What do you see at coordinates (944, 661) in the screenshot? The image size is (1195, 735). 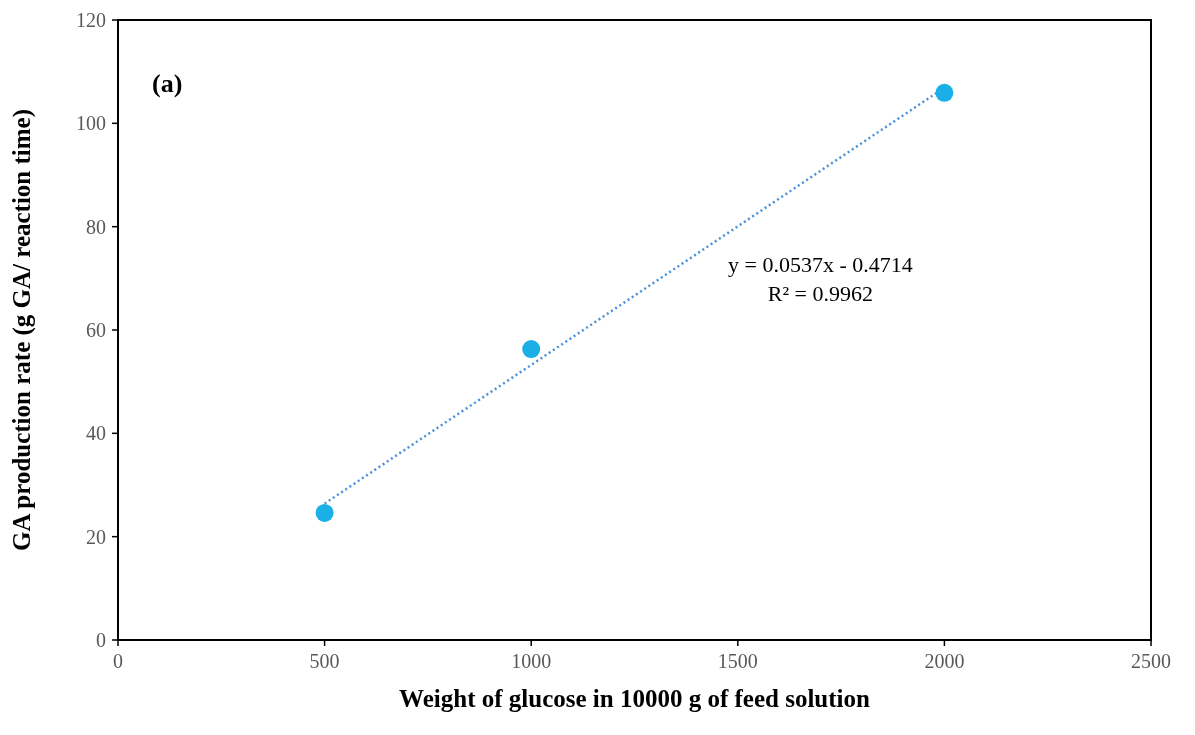 I see `x-tick-label: 2000` at bounding box center [944, 661].